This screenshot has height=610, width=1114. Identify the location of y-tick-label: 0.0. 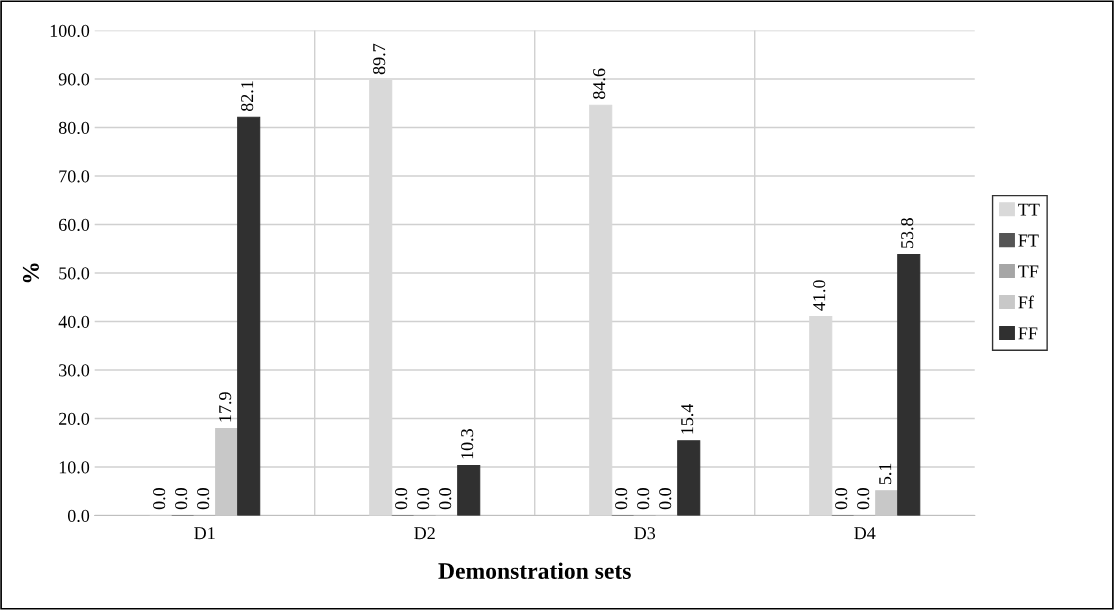
(78, 515).